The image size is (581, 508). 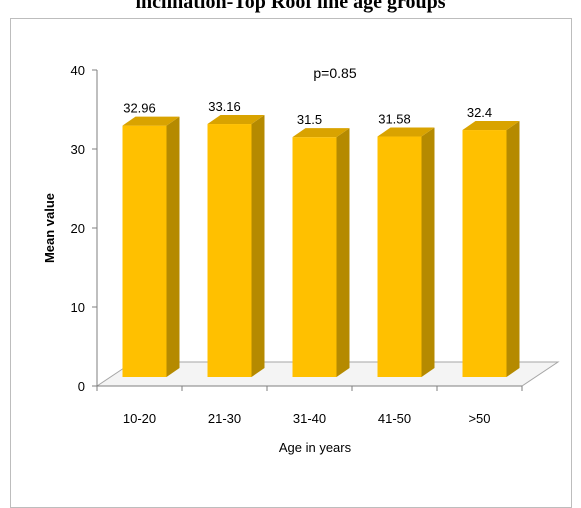 I want to click on page-title: inclination-Top Roof line age groups, so click(x=290, y=6).